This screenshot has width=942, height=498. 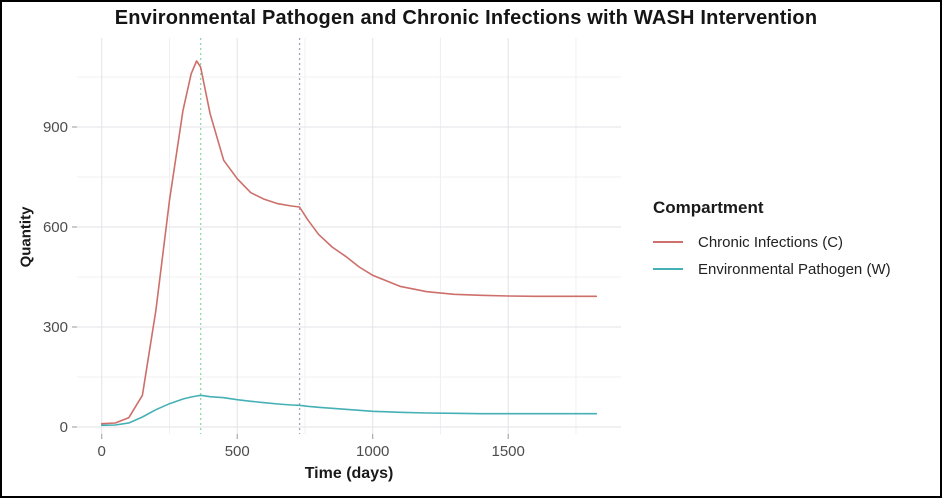 What do you see at coordinates (349, 473) in the screenshot?
I see `x-axis-title: Time (days)` at bounding box center [349, 473].